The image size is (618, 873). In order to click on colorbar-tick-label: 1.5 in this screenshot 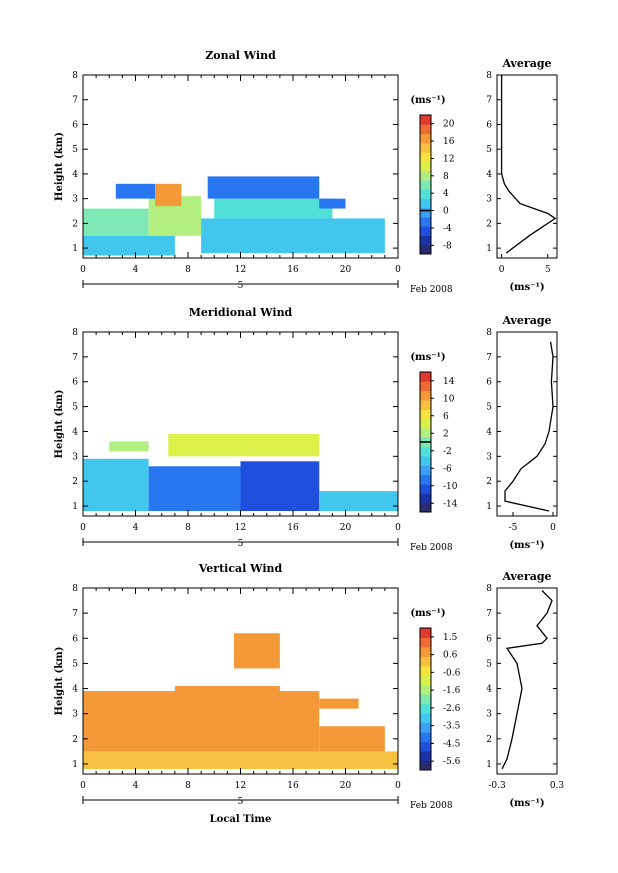, I will do `click(450, 638)`.